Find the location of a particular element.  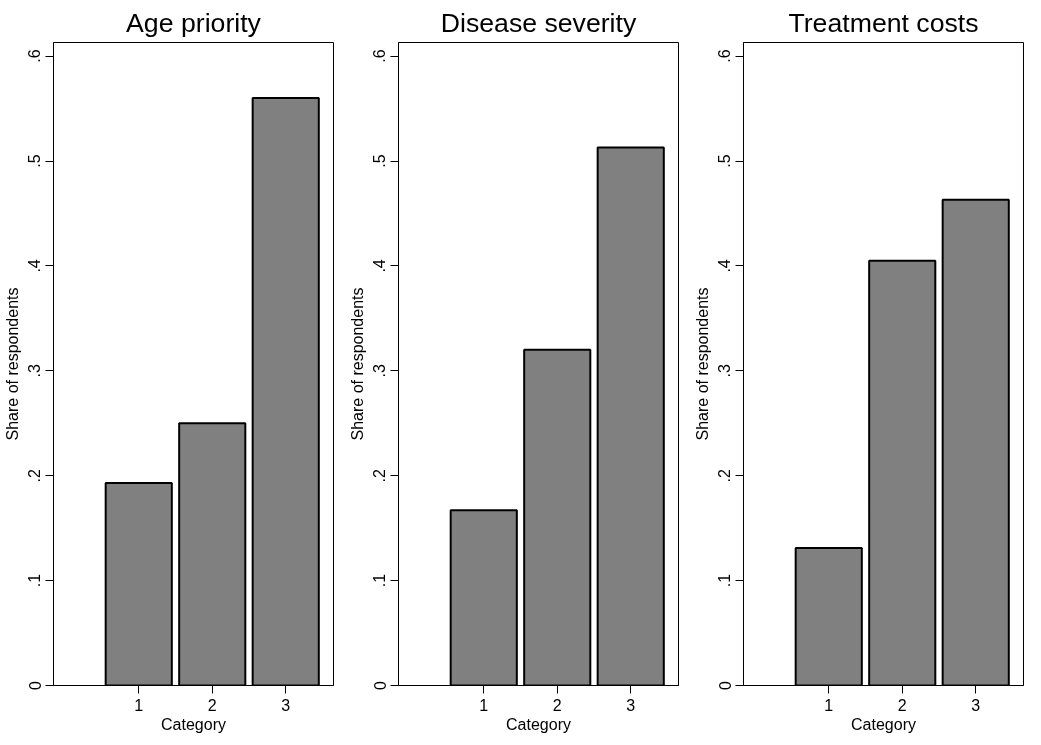

chart-title: Age priority is located at coordinates (194, 22).